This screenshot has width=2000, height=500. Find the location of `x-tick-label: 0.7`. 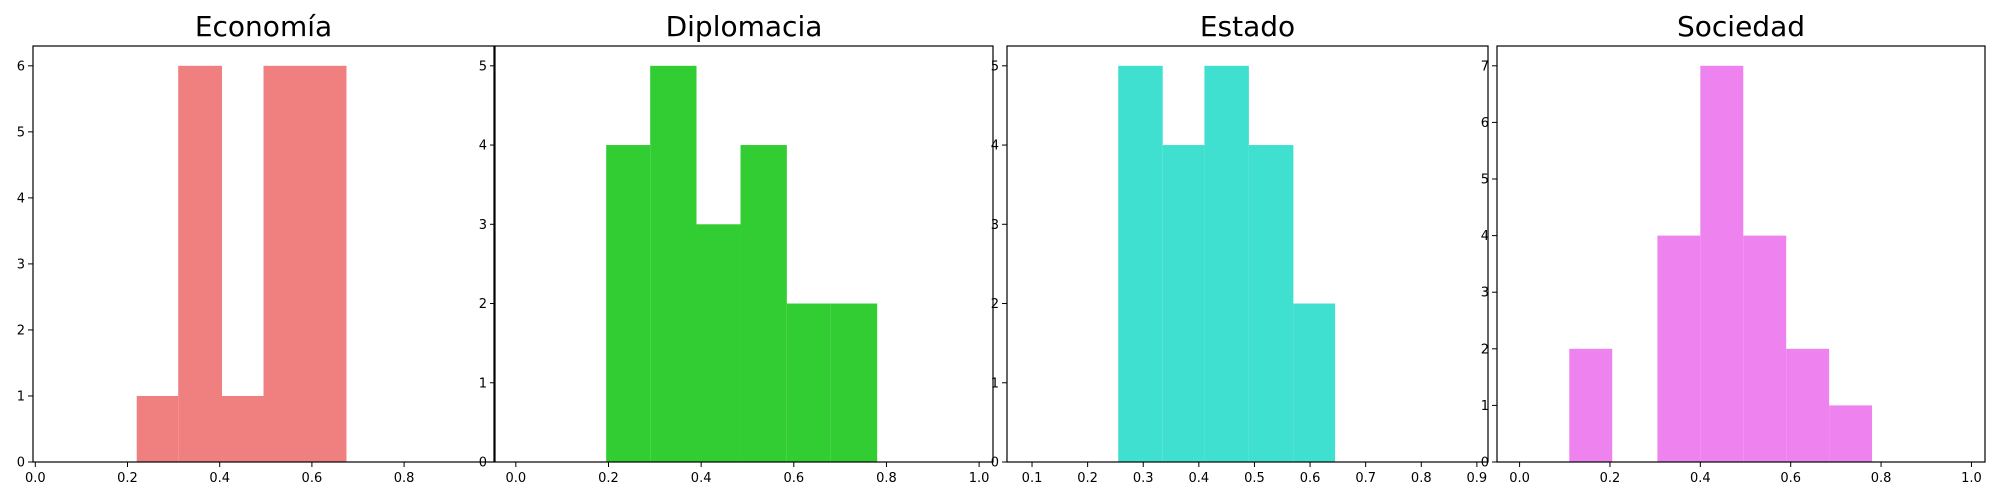

x-tick-label: 0.7 is located at coordinates (1365, 478).